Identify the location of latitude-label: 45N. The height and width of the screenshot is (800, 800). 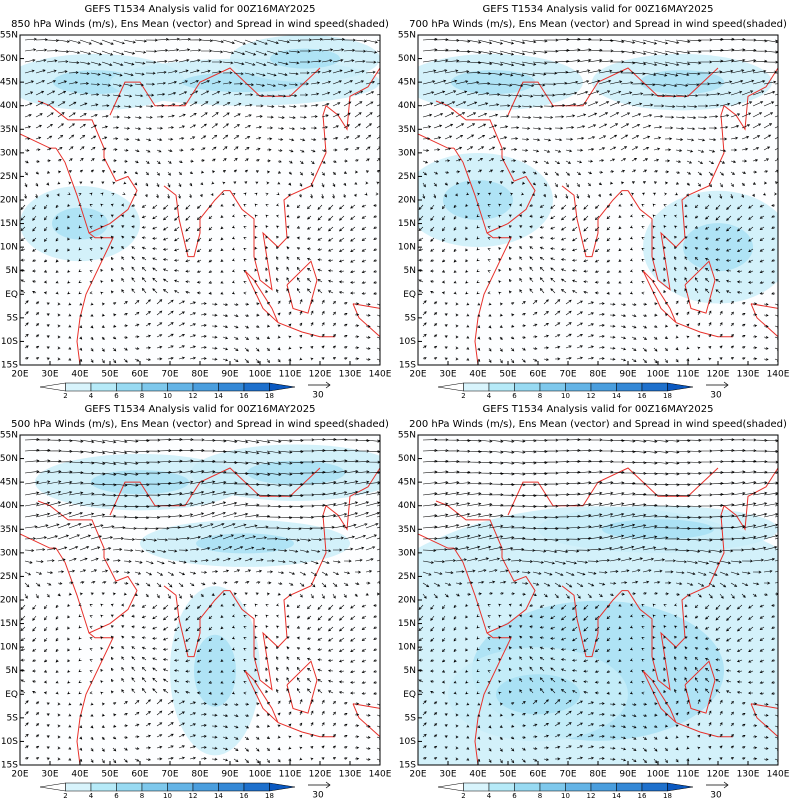
(9, 483).